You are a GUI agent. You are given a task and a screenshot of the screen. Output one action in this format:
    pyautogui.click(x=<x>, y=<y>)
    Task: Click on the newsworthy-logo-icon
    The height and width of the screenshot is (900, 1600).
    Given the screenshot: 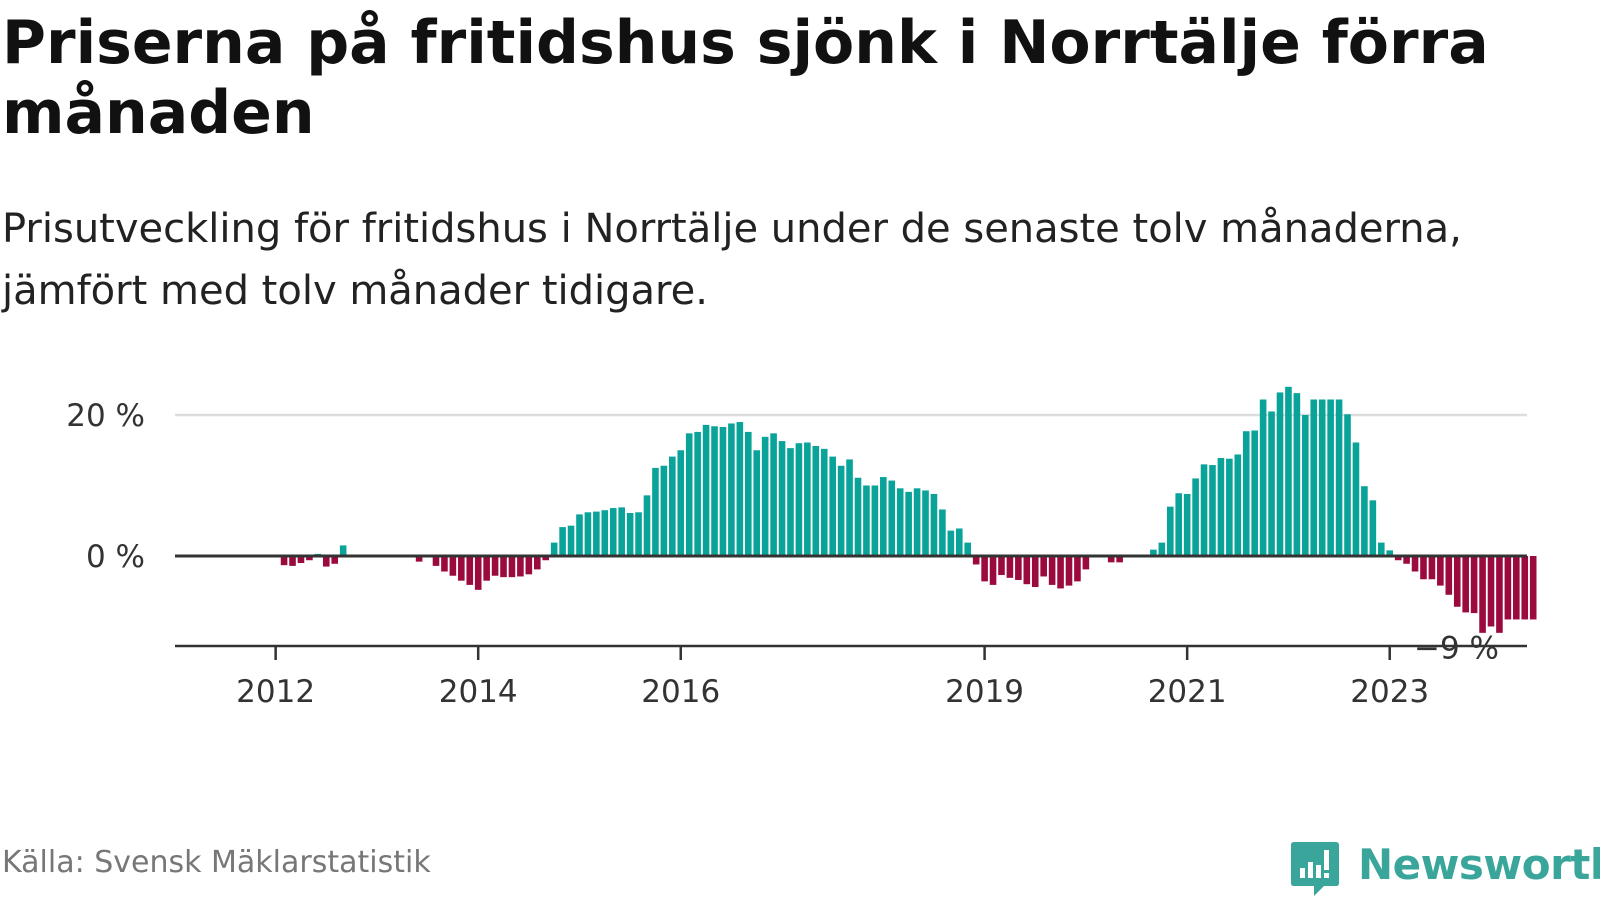 What is the action you would take?
    pyautogui.click(x=1315, y=869)
    